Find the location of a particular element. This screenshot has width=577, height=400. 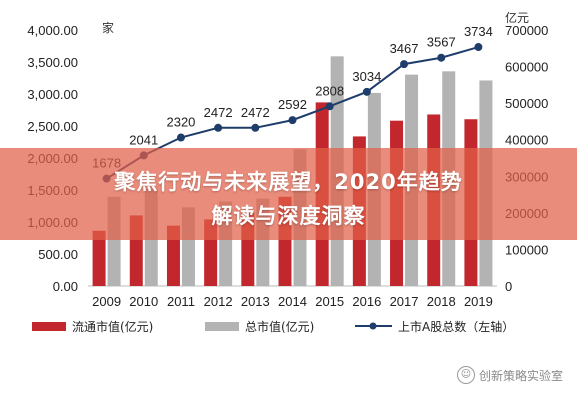

banner-title-line1: 聚焦行动与未来展望，2020年趋势 is located at coordinates (288, 182).